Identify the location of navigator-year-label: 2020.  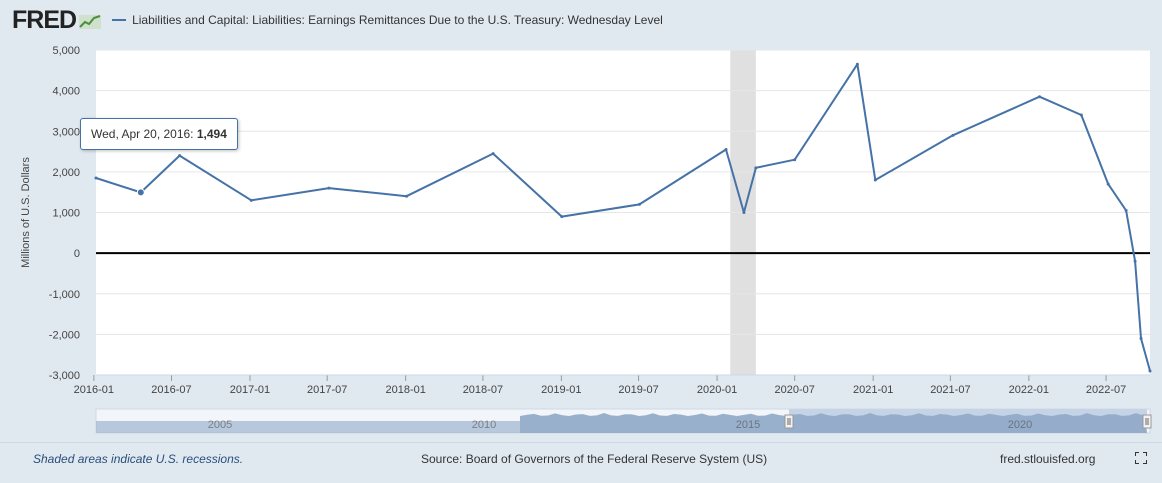
(1020, 425).